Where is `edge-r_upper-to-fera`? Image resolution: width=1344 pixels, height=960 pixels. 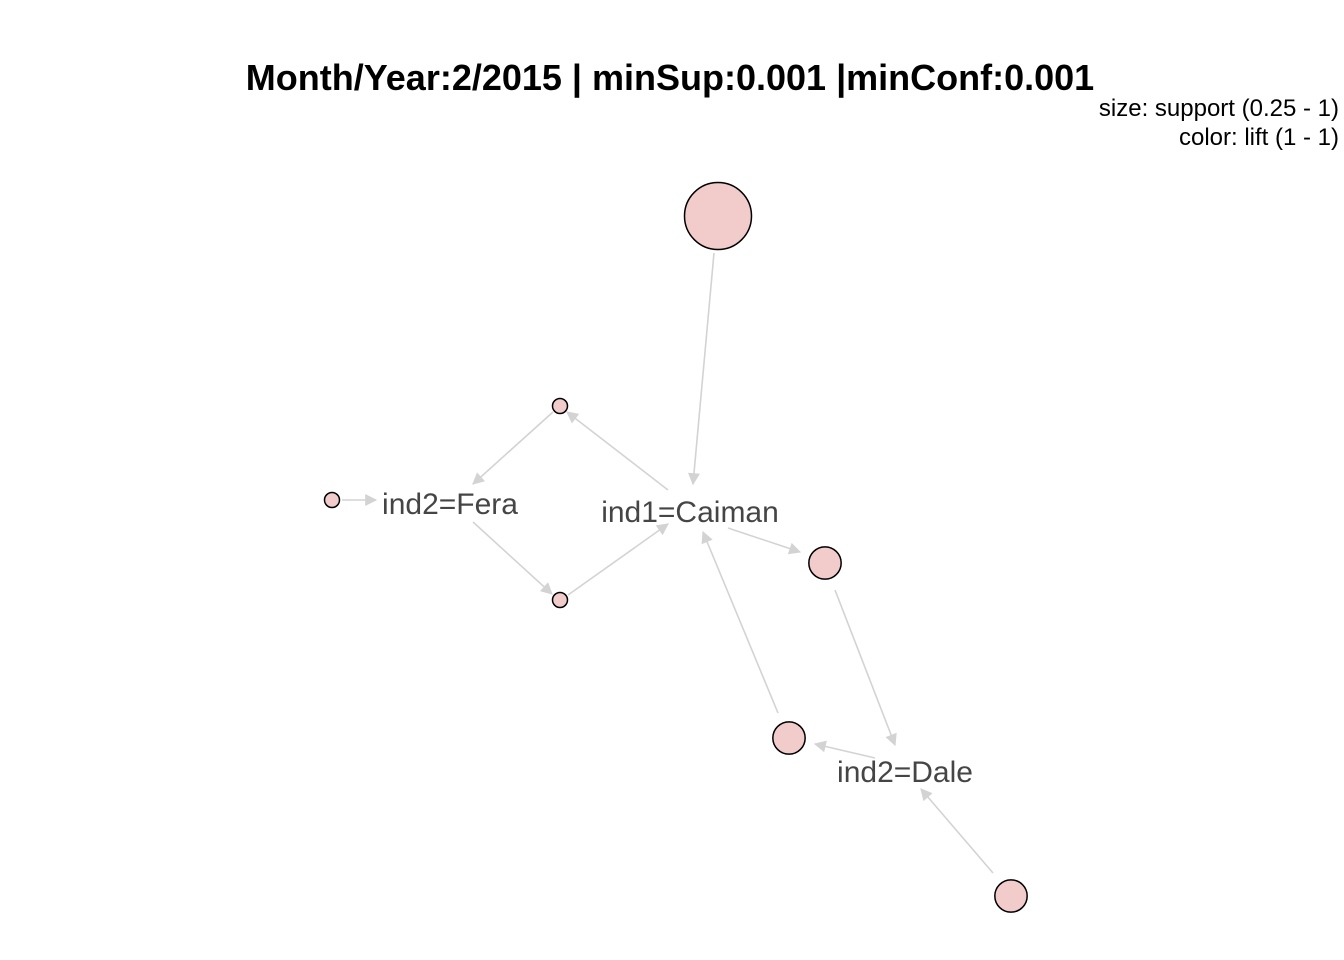
edge-r_upper-to-fera is located at coordinates (513, 448).